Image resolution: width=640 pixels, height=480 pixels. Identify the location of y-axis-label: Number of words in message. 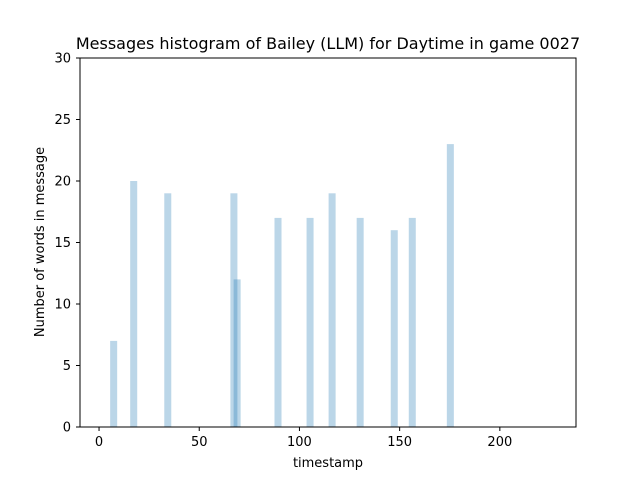
(40, 242).